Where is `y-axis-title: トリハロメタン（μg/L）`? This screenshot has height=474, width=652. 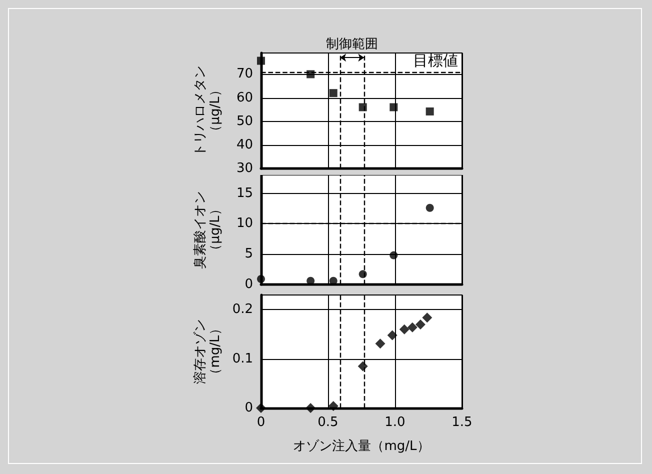
y-axis-title: トリハロメタン（μg/L） is located at coordinates (208, 110).